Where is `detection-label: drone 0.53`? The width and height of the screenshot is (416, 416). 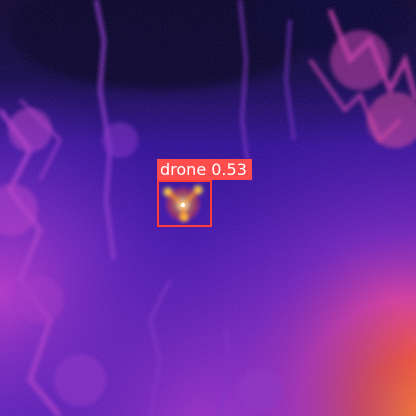 detection-label: drone 0.53 is located at coordinates (204, 169).